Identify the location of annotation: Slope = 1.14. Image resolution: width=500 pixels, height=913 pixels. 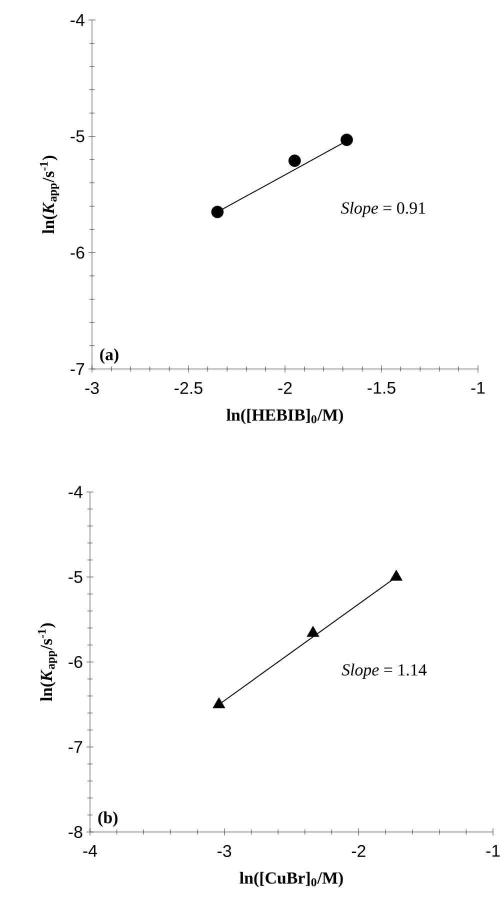
(384, 672).